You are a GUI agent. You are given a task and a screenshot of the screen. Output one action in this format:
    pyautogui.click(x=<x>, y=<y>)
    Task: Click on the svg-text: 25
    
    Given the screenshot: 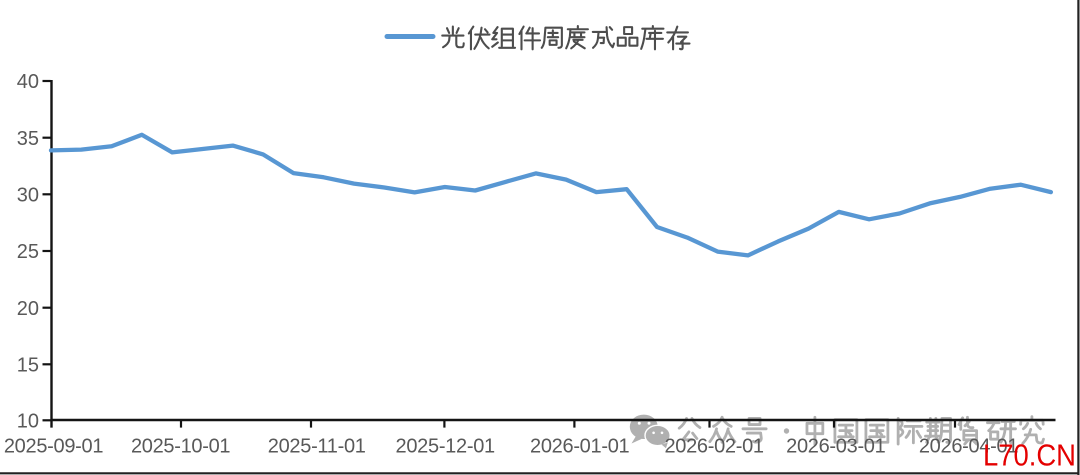 What is the action you would take?
    pyautogui.click(x=28, y=252)
    